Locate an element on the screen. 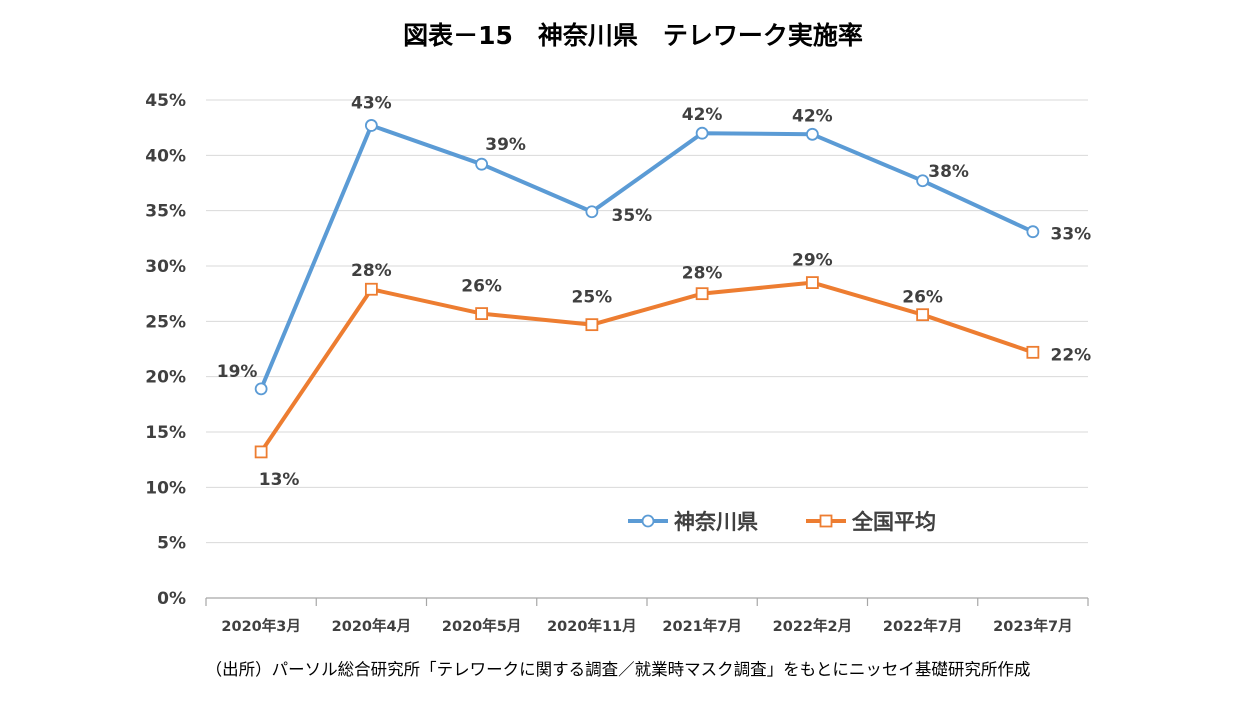 Image resolution: width=1253 pixels, height=716 pixels. legend-item: 全国平均 is located at coordinates (871, 522).